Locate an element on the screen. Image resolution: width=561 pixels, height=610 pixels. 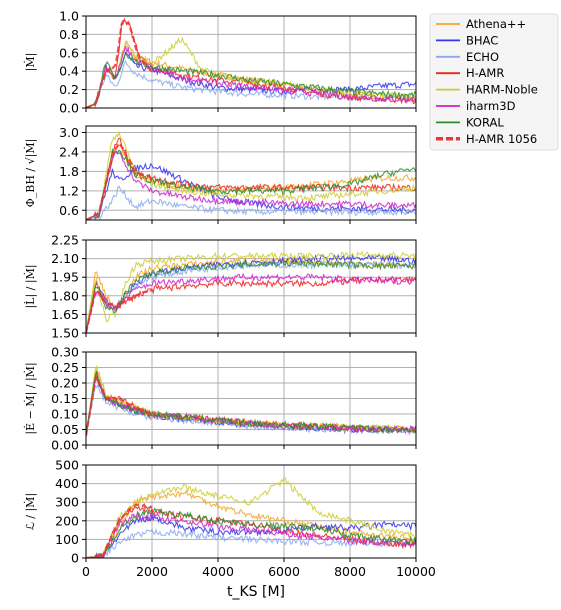
x-axis-label: t_KS [M] is located at coordinates (256, 592).